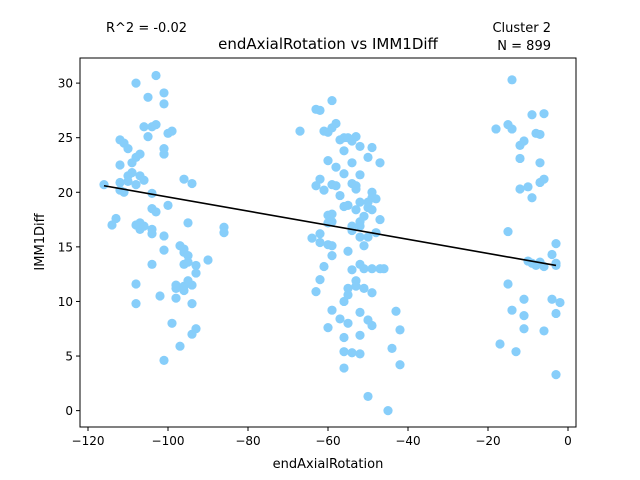 This screenshot has width=640, height=480. What do you see at coordinates (69, 357) in the screenshot?
I see `y-tick-label: 5` at bounding box center [69, 357].